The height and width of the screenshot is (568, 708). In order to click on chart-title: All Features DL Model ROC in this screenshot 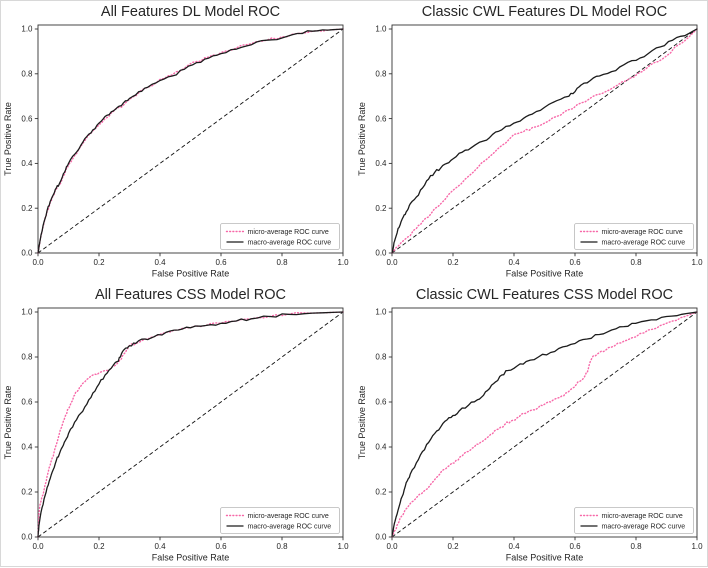, I will do `click(190, 12)`.